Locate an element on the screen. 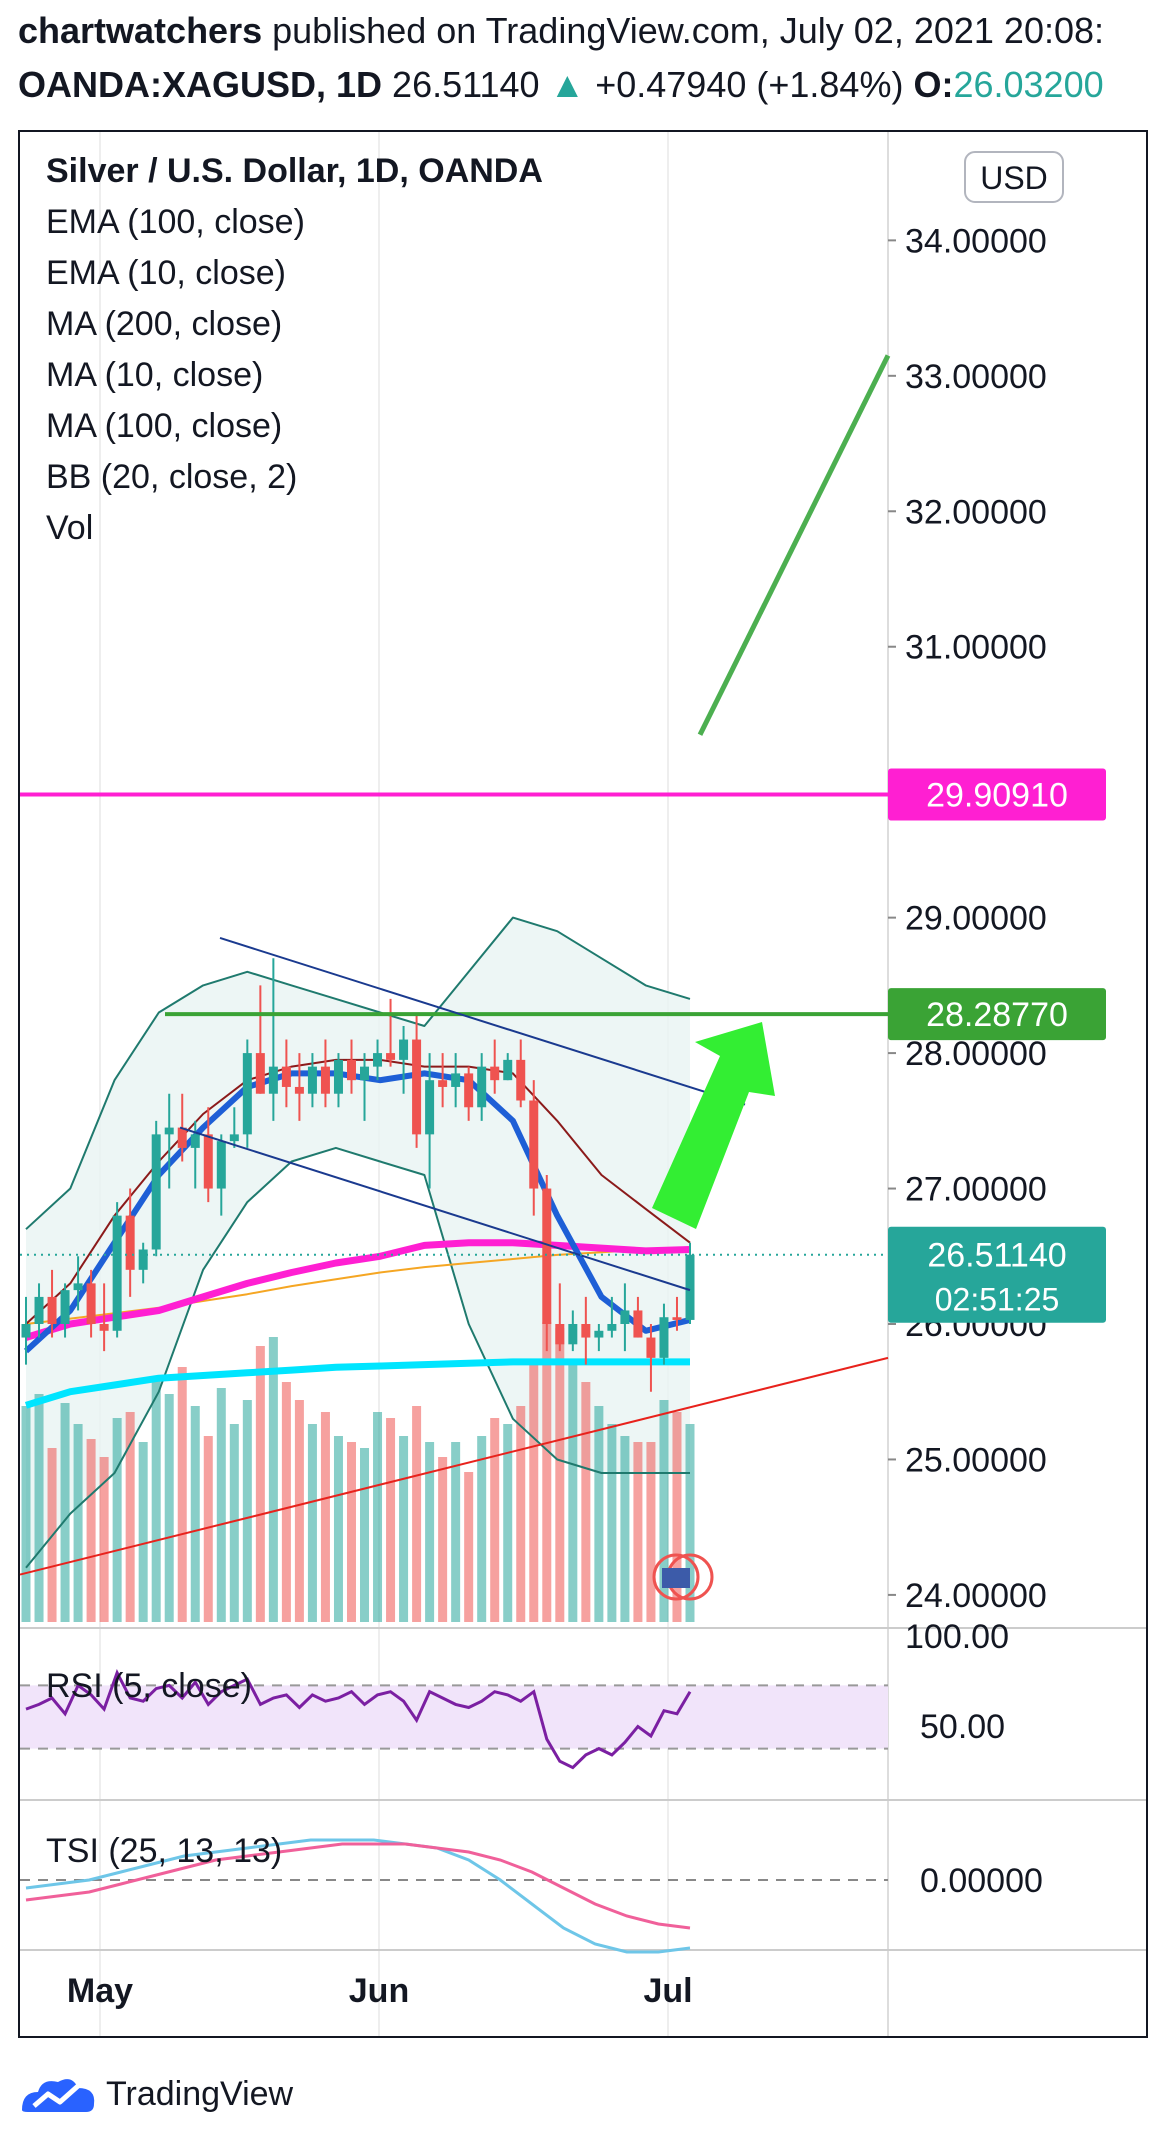  price-tick-label: 29.00000 is located at coordinates (976, 919).